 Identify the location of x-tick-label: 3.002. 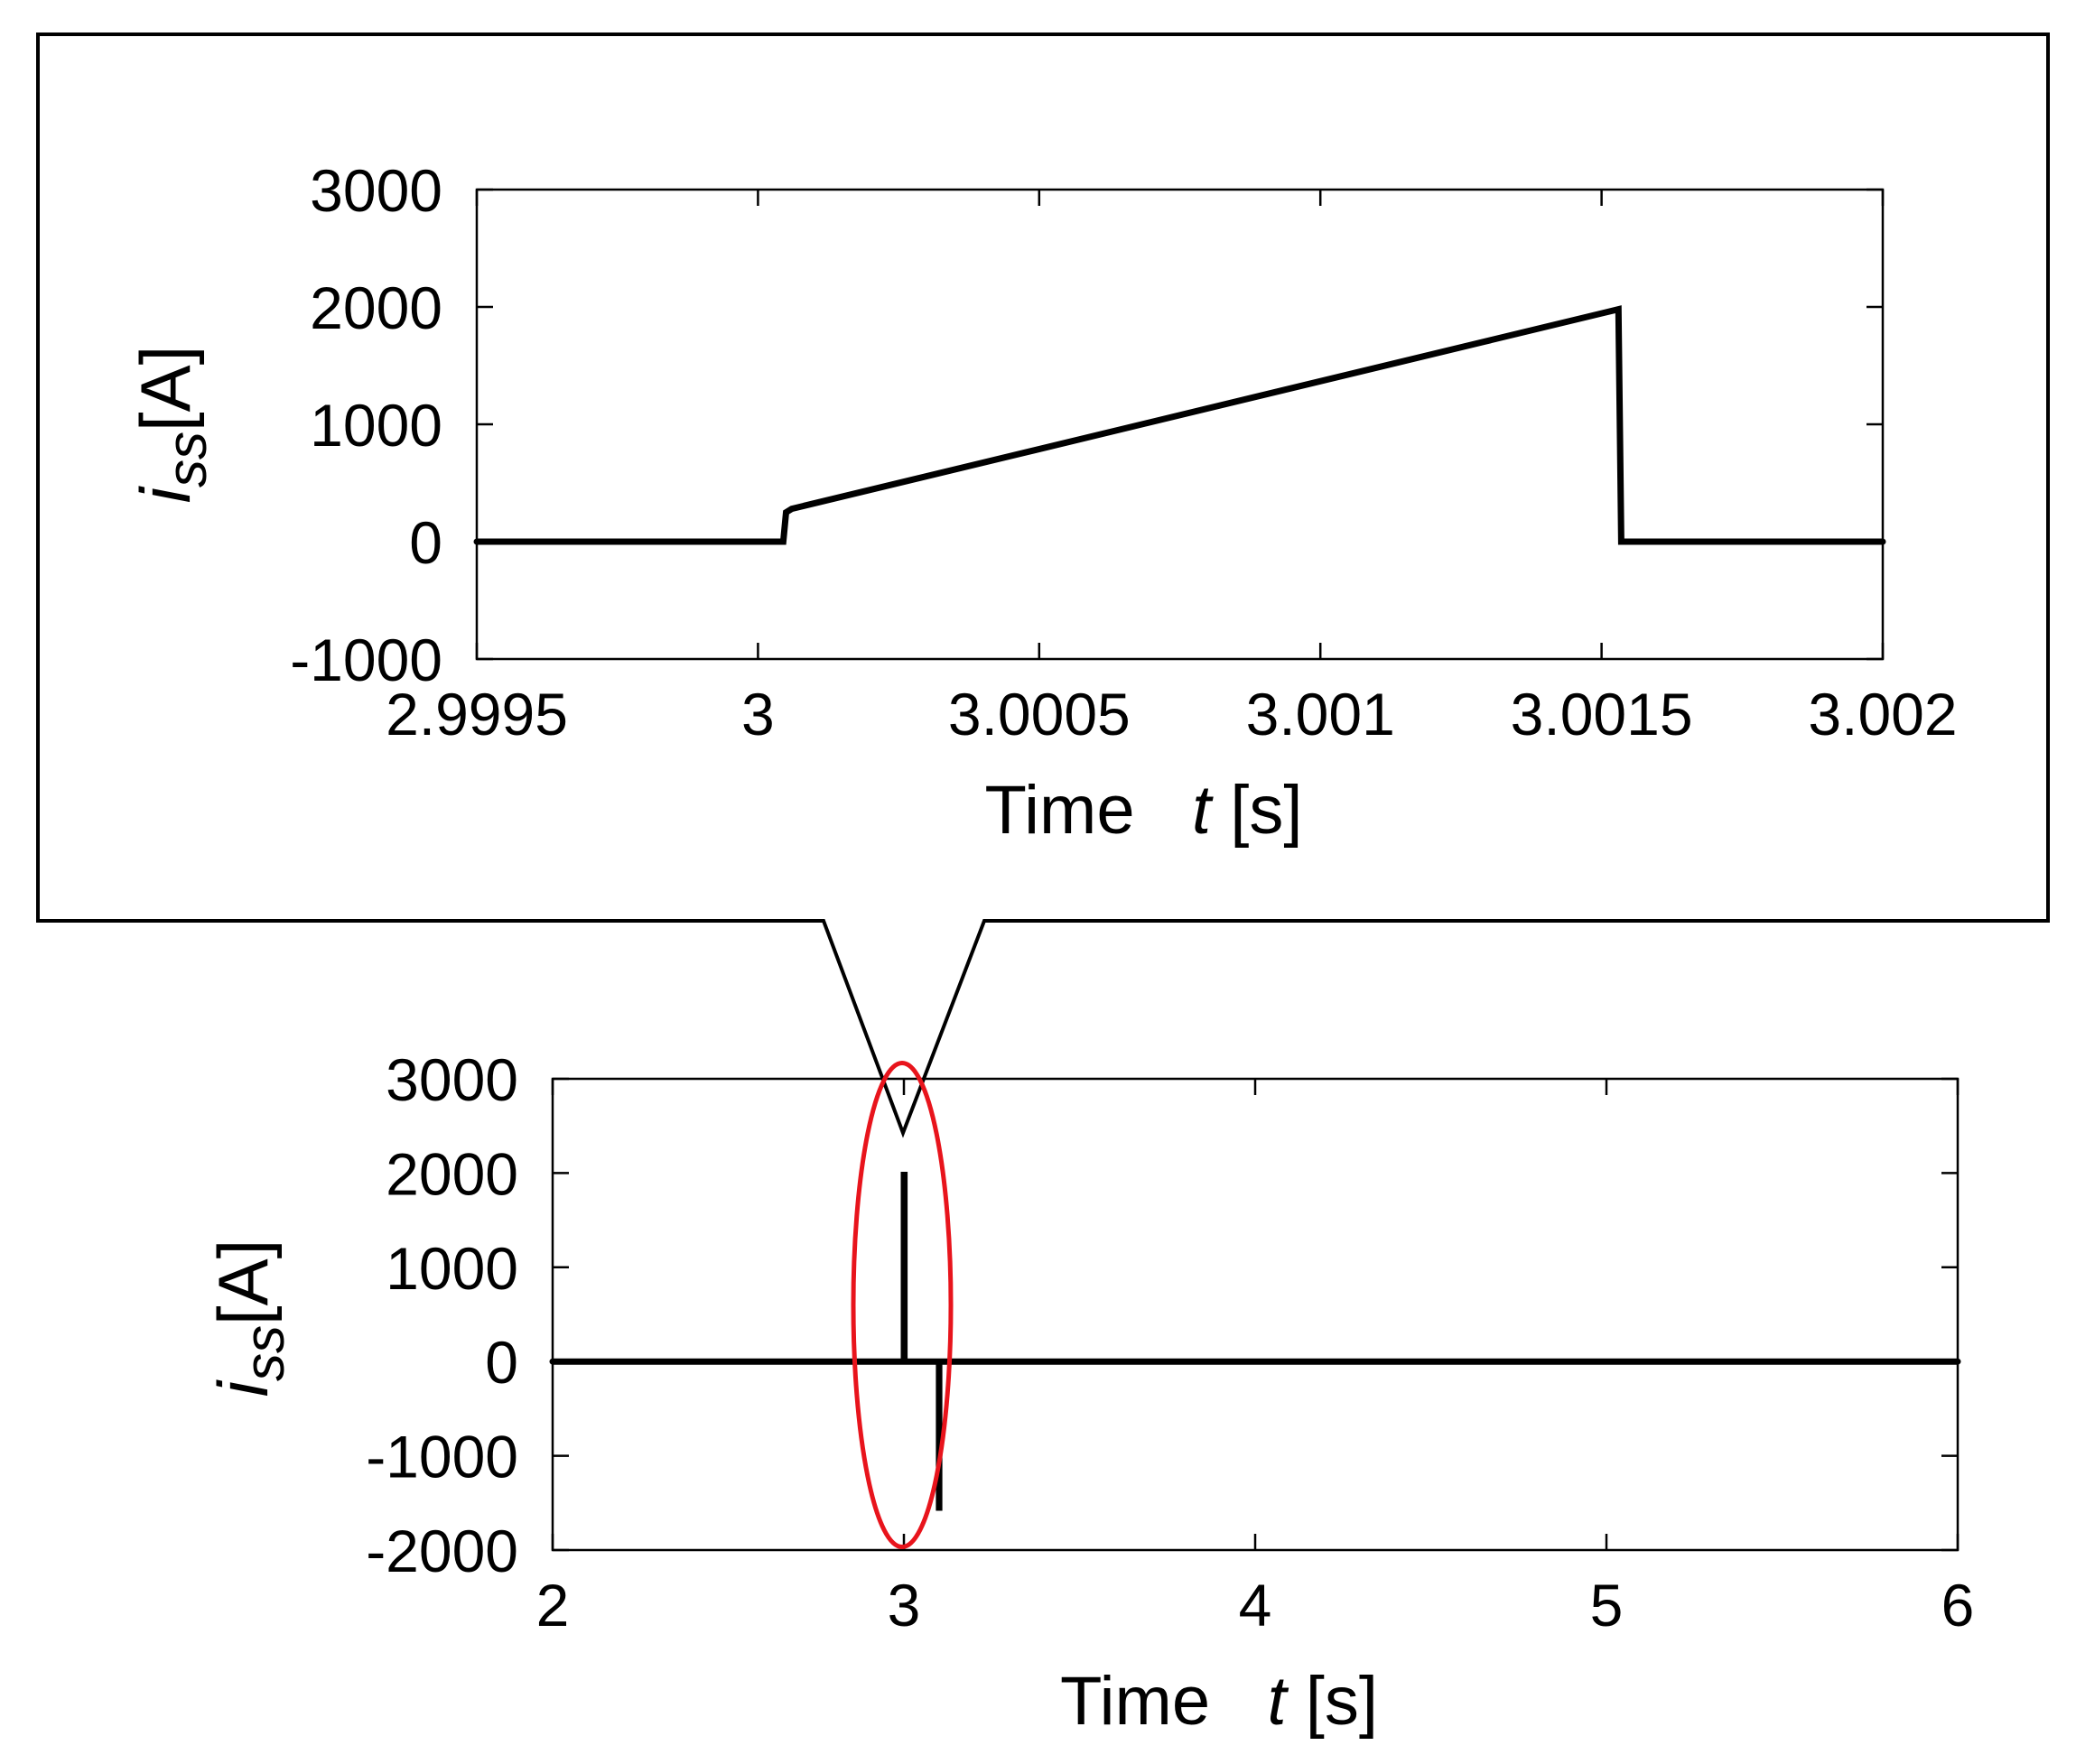
(1882, 714).